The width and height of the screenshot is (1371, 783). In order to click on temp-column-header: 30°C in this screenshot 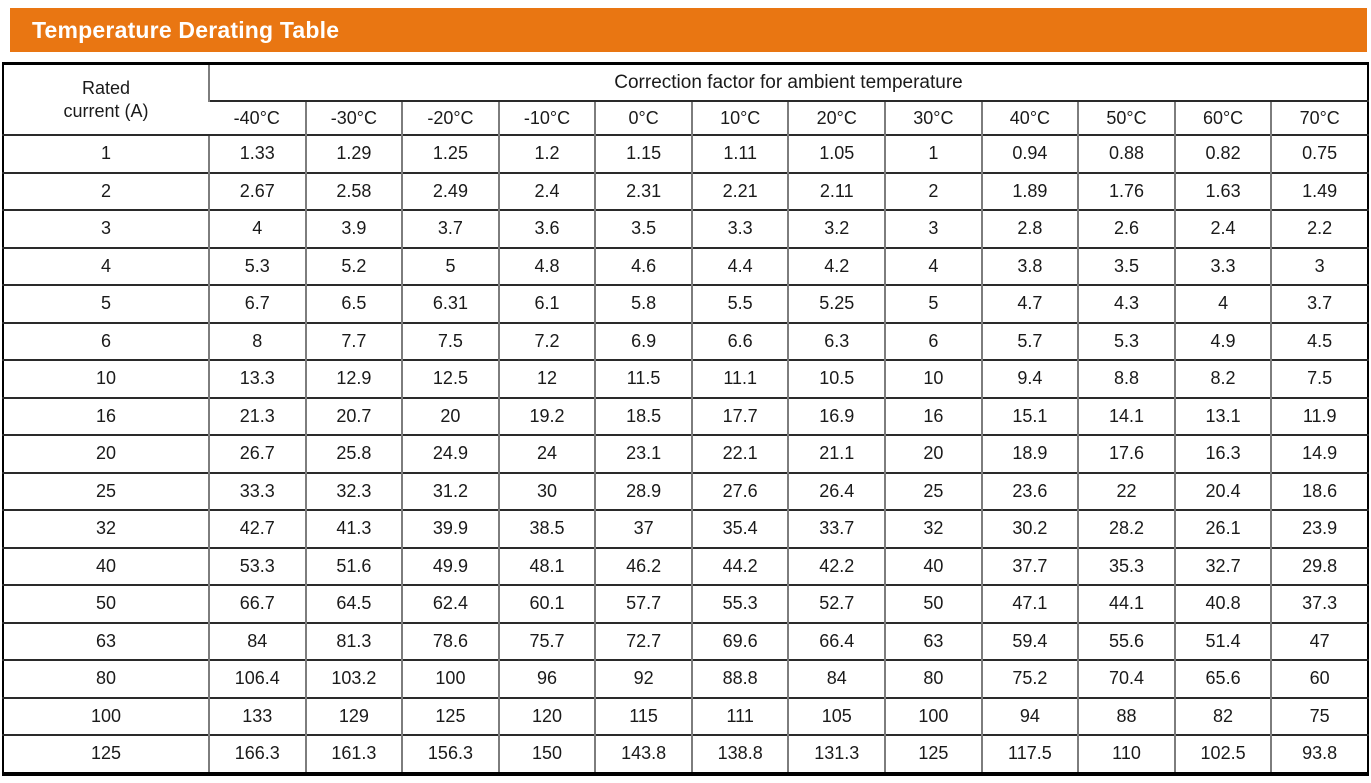, I will do `click(933, 117)`.